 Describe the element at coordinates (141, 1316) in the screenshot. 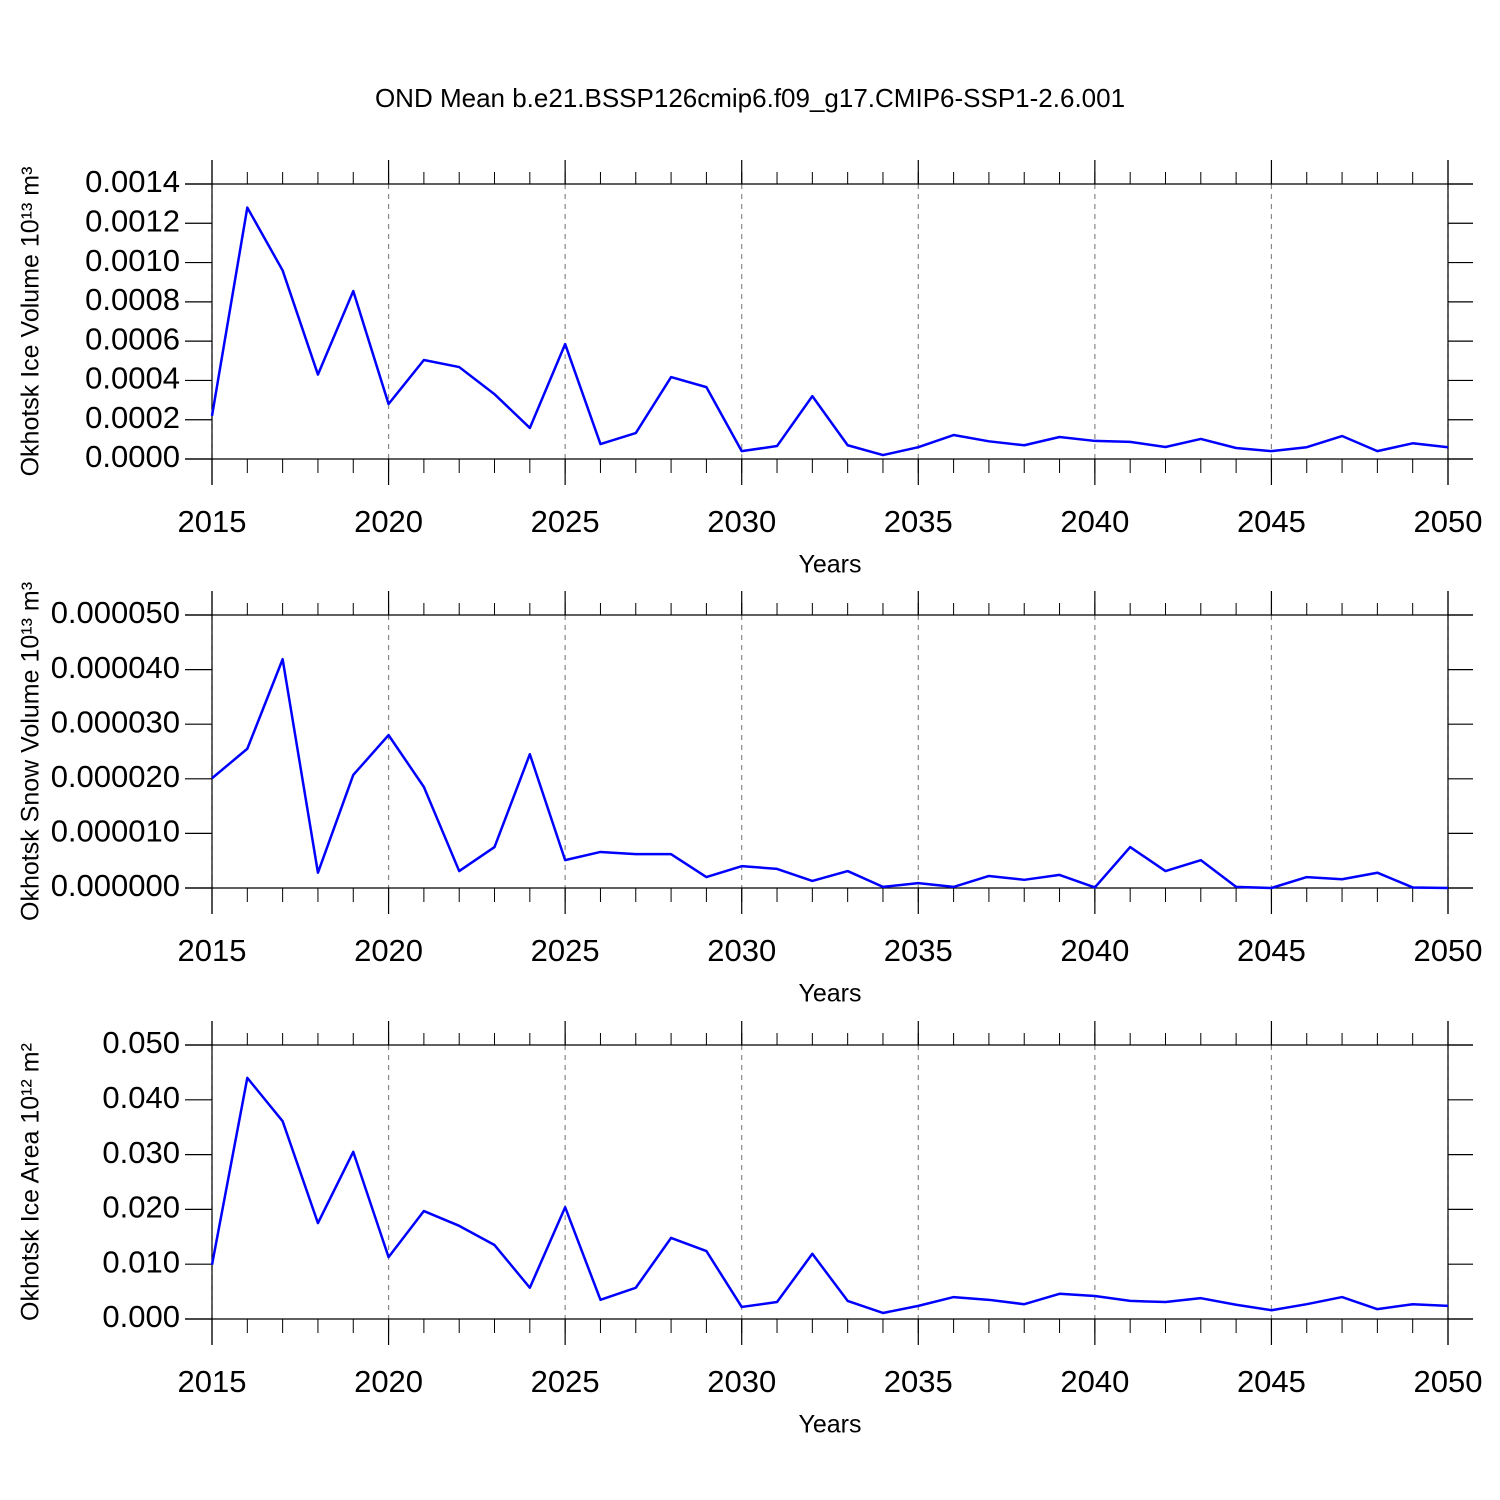

I see `y-tick-label: 0.000` at that location.